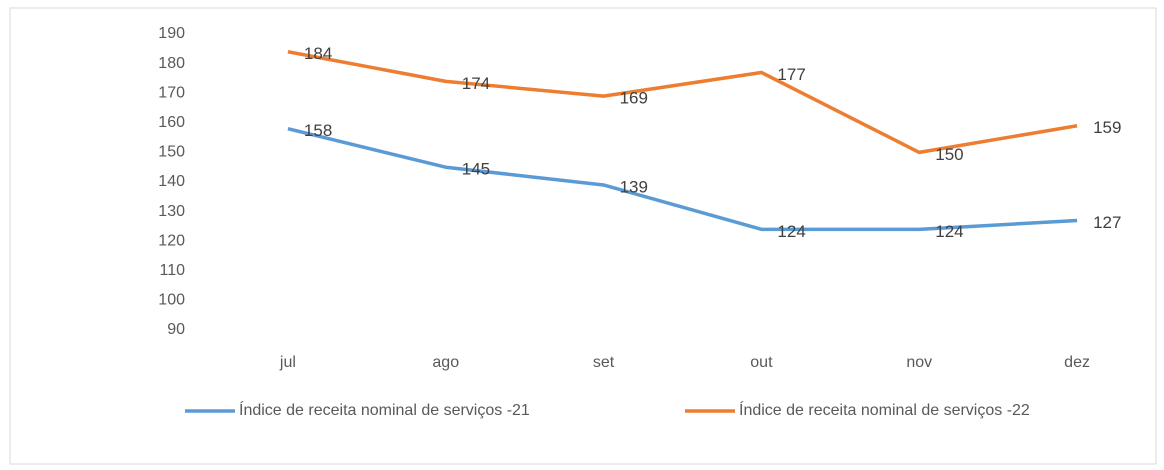 This screenshot has height=470, width=1164. I want to click on y-tick-label: 160, so click(171, 122).